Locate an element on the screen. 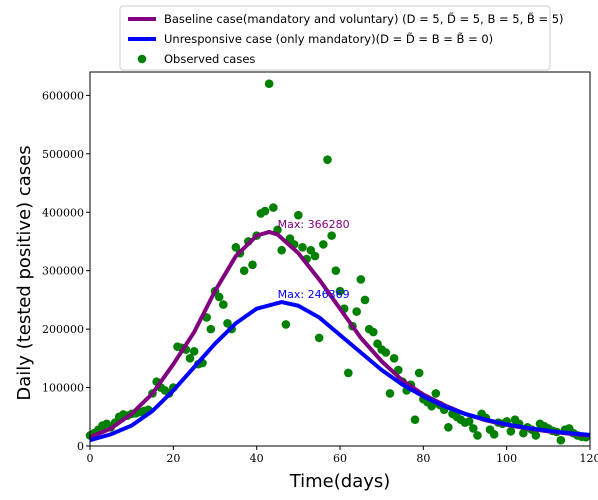 The height and width of the screenshot is (500, 598). y-tick-label: 100000 is located at coordinates (63, 388).